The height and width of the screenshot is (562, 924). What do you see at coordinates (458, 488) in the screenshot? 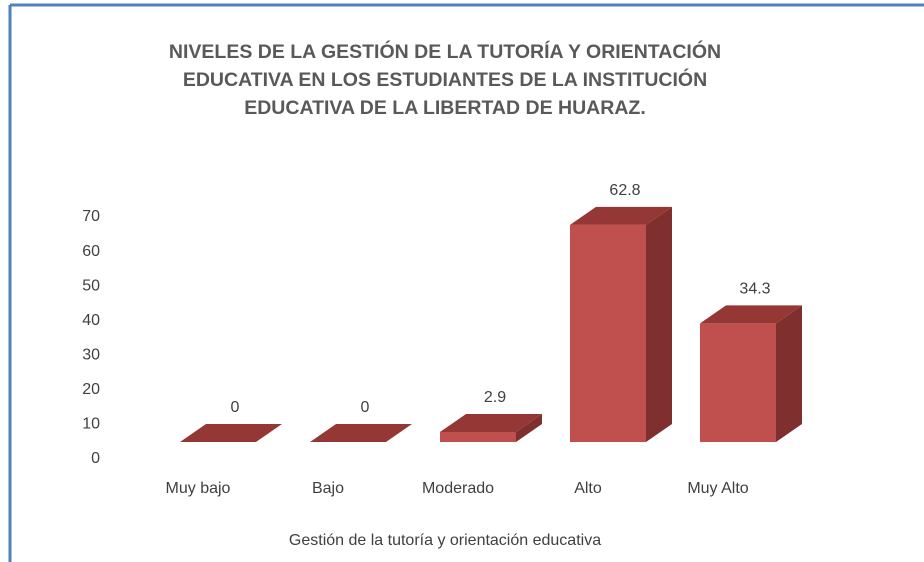
I see `x-tick-label: Moderado` at bounding box center [458, 488].